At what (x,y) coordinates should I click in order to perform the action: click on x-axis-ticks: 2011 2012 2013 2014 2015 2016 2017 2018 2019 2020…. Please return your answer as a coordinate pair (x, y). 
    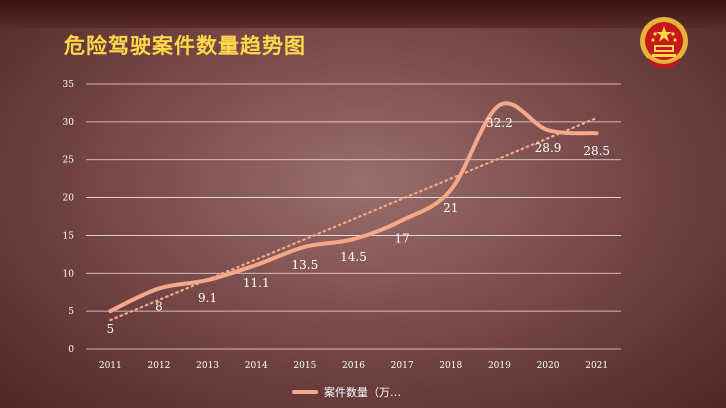
    Looking at the image, I should click on (353, 366).